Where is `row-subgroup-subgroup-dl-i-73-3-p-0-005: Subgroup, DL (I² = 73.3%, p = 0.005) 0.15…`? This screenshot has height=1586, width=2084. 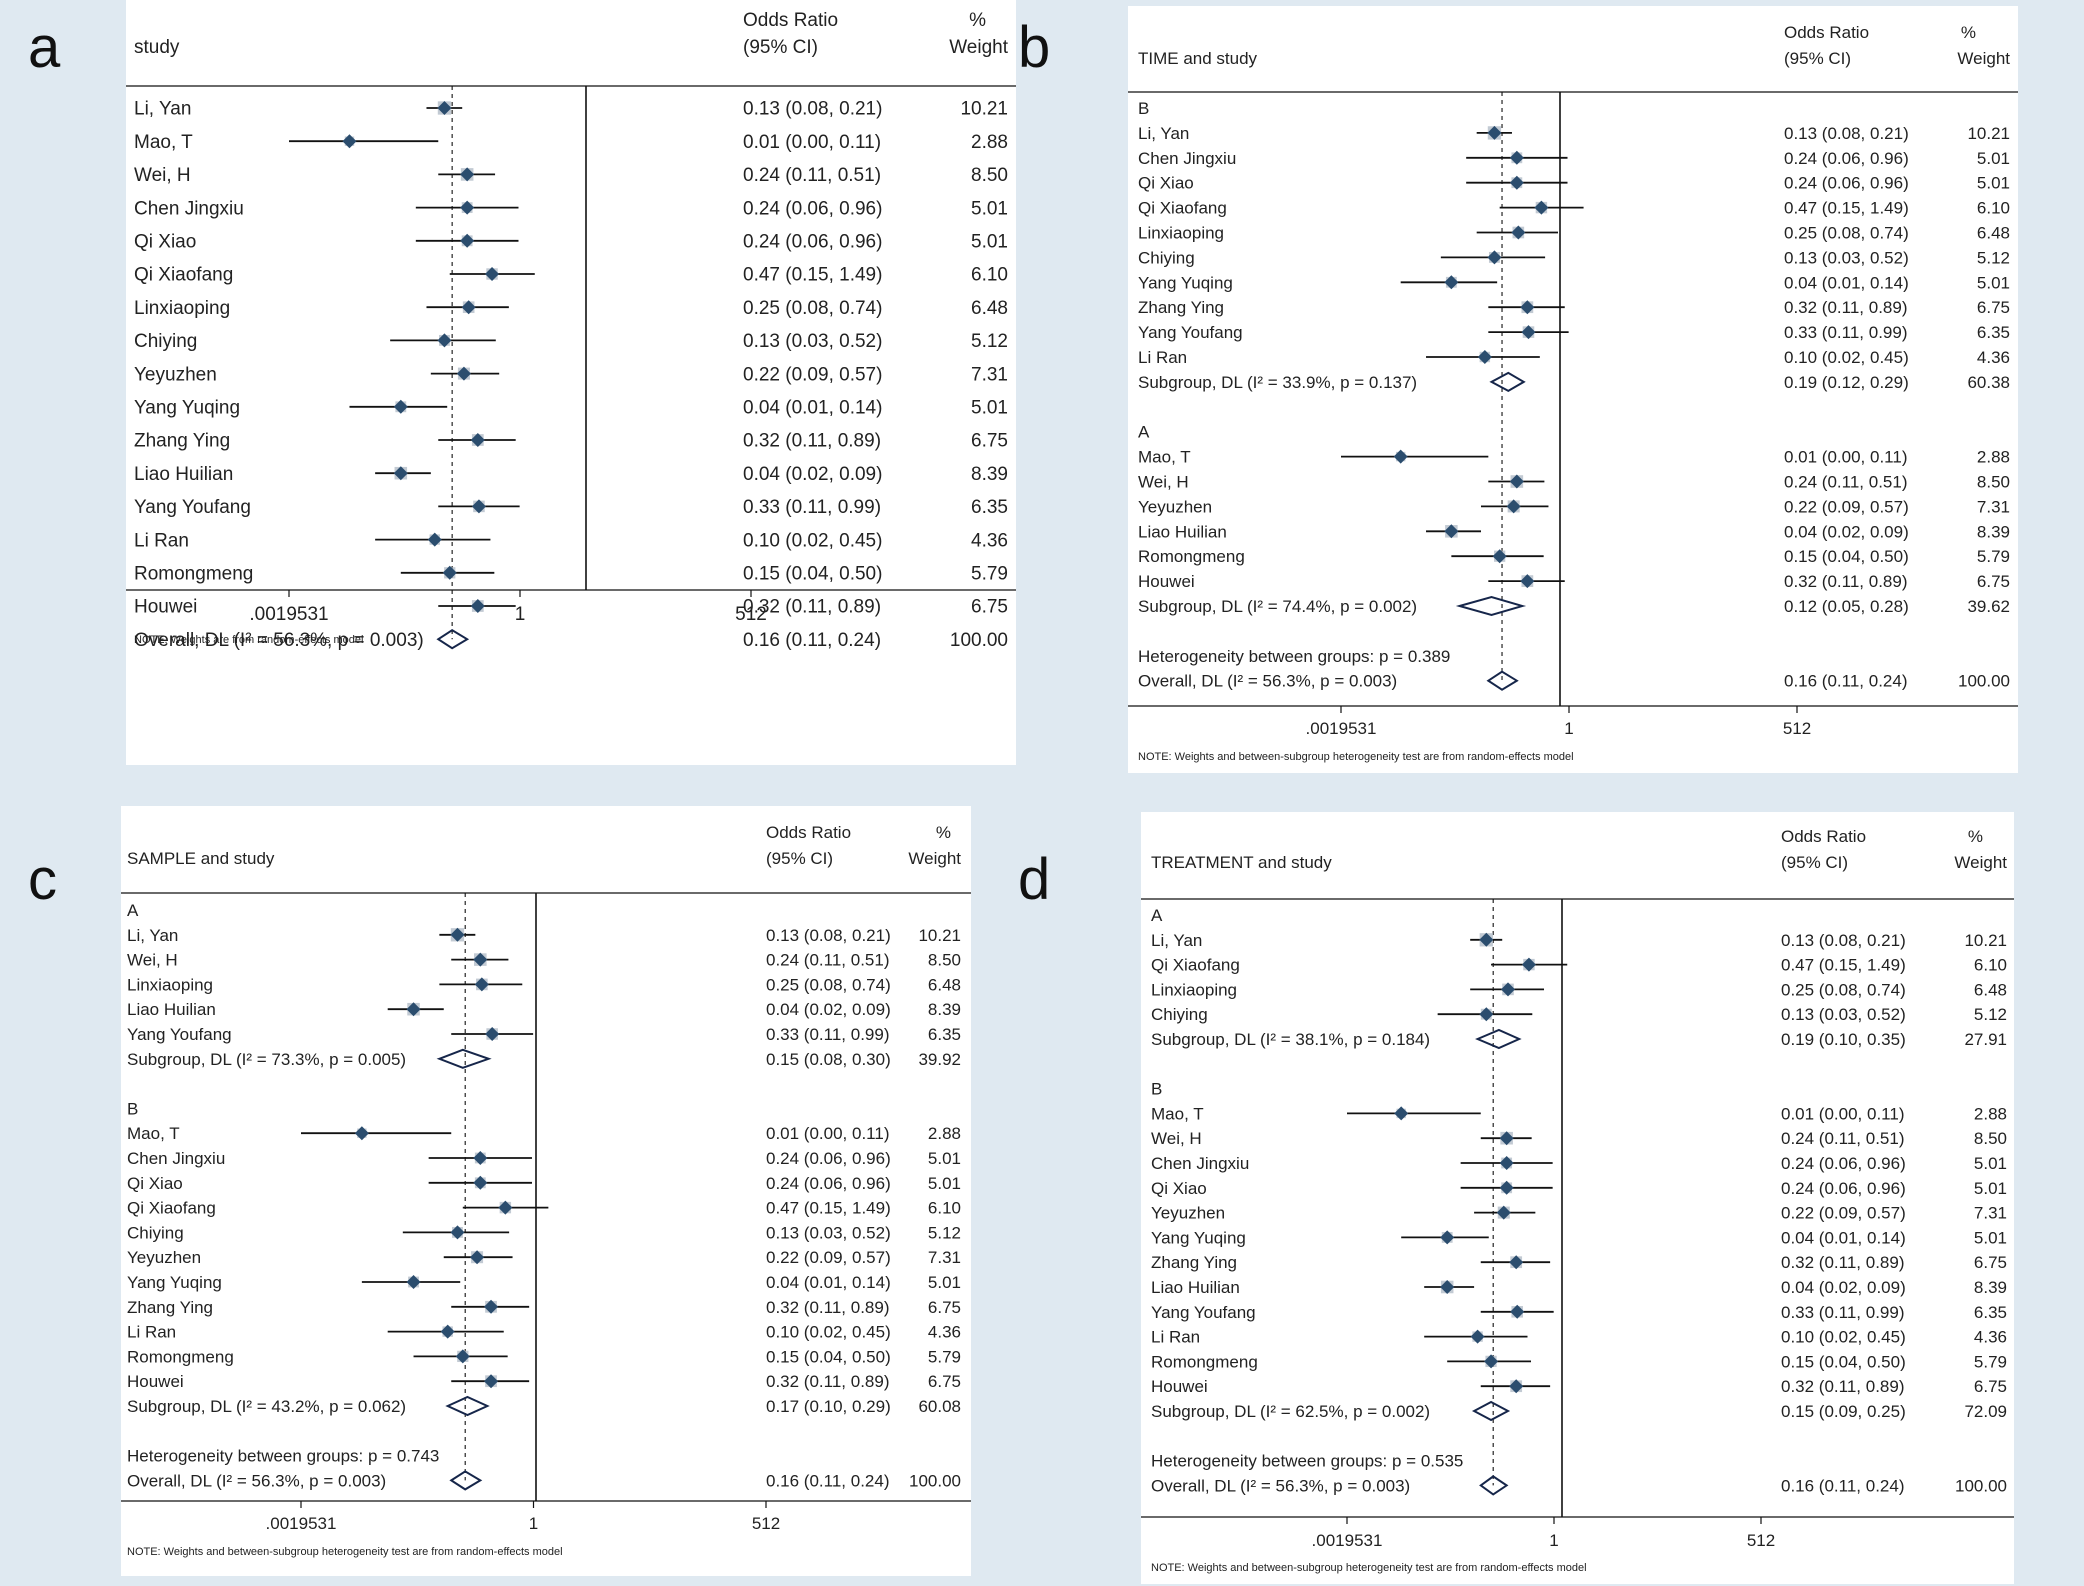 row-subgroup-subgroup-dl-i-73-3-p-0-005: Subgroup, DL (I² = 73.3%, p = 0.005) 0.15… is located at coordinates (544, 1058).